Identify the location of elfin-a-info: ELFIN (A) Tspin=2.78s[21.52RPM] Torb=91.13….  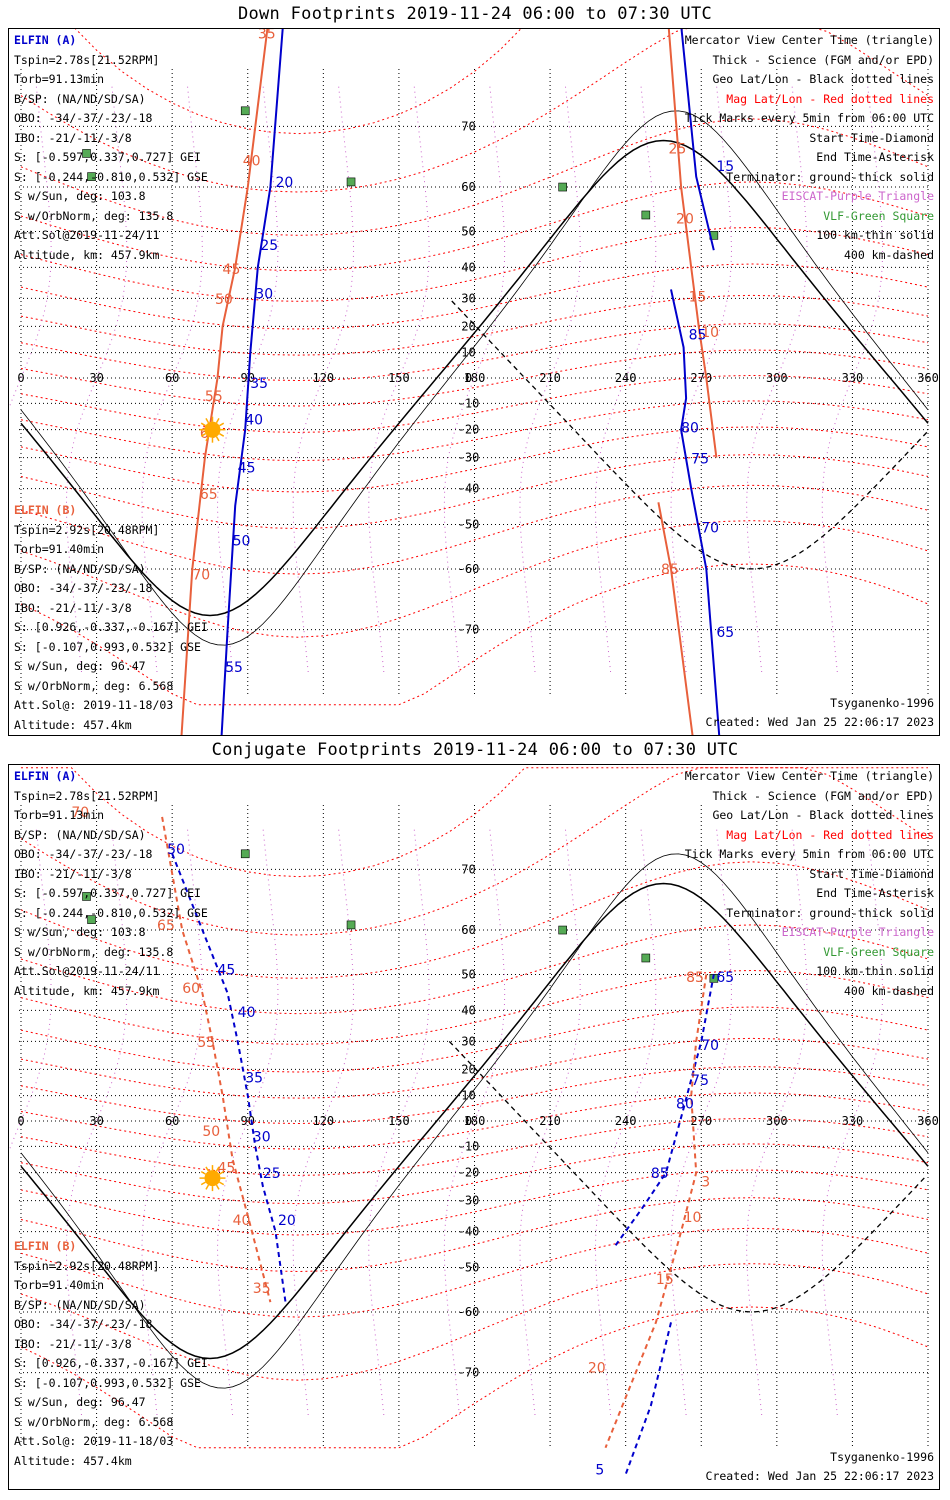
(111, 148).